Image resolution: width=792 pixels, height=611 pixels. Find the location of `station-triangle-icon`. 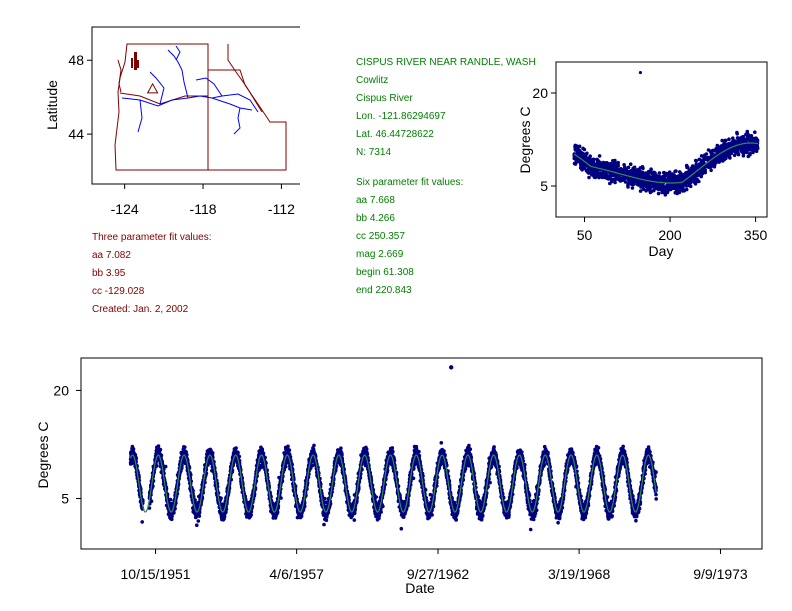

station-triangle-icon is located at coordinates (152, 88).